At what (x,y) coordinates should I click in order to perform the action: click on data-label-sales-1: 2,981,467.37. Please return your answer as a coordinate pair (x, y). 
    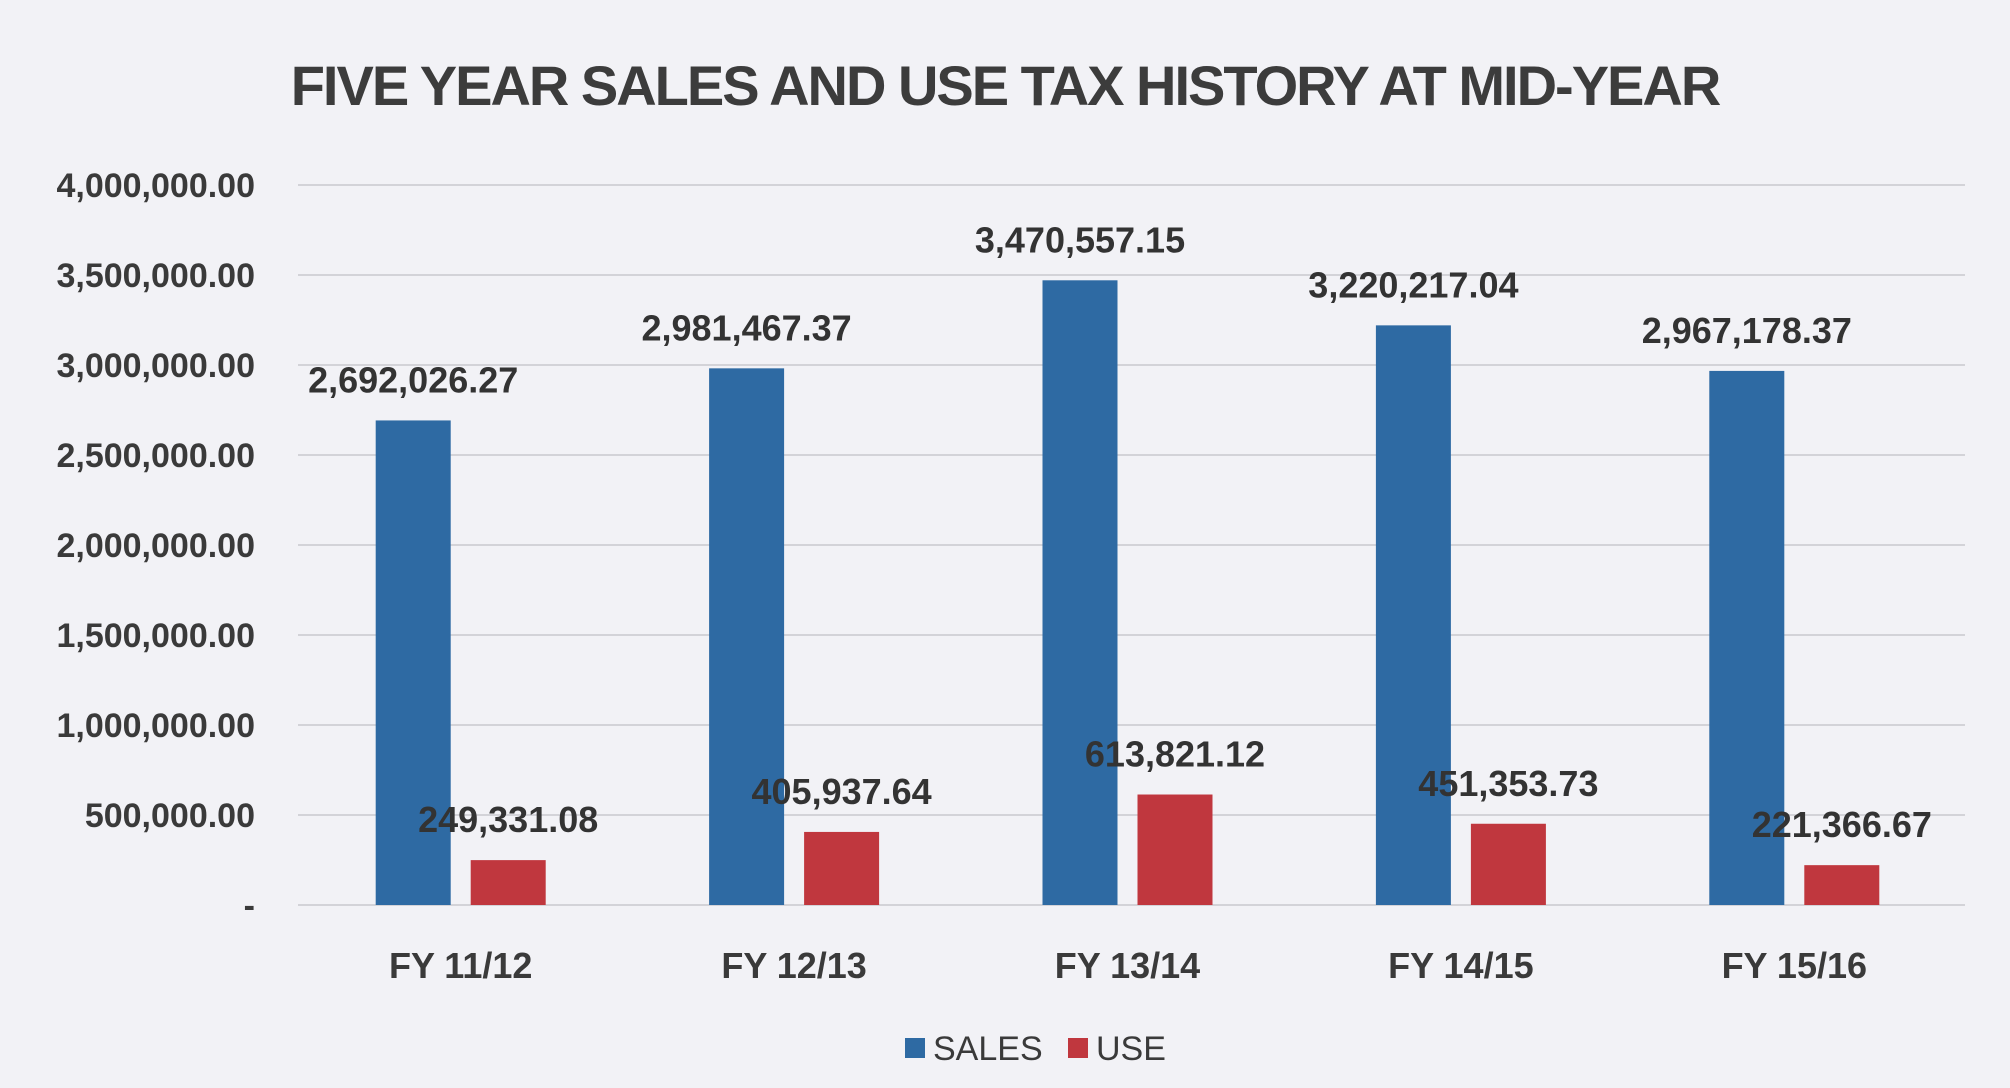
    Looking at the image, I should click on (746, 327).